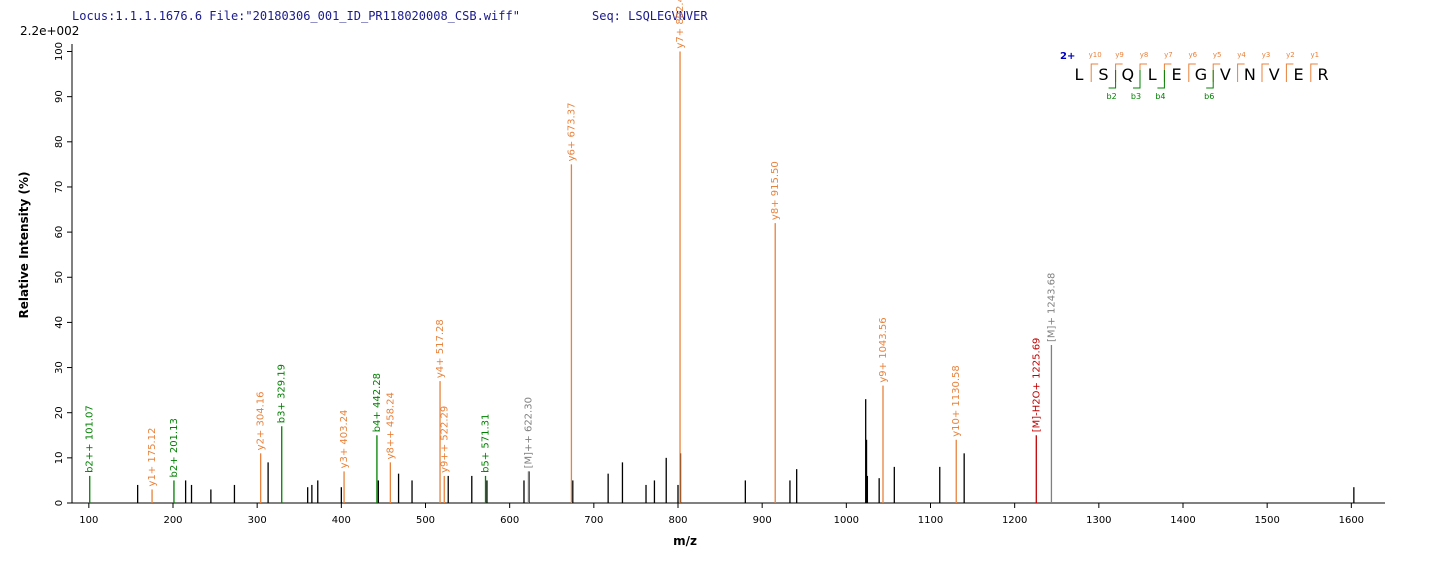 The image size is (1436, 562). I want to click on scale-label: 2.2e+002, so click(49, 31).